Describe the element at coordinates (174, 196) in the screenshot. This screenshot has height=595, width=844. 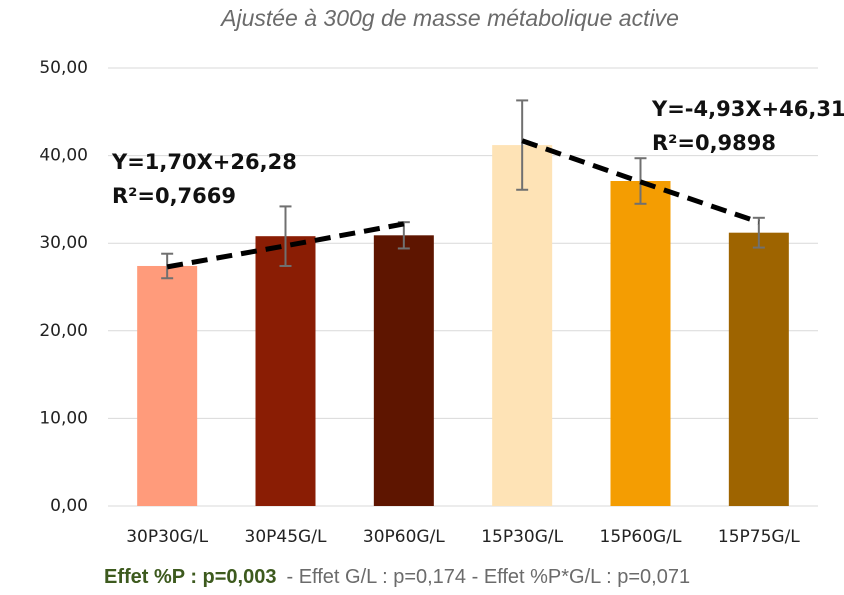
I see `trend-r2: R²=0,7669` at that location.